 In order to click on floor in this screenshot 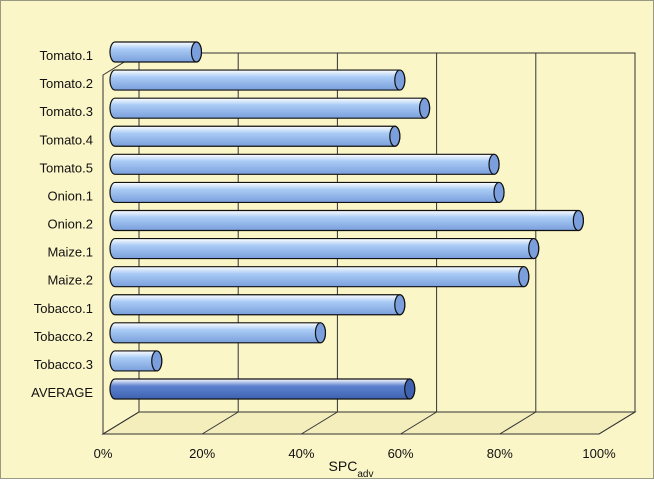, I will do `click(369, 423)`.